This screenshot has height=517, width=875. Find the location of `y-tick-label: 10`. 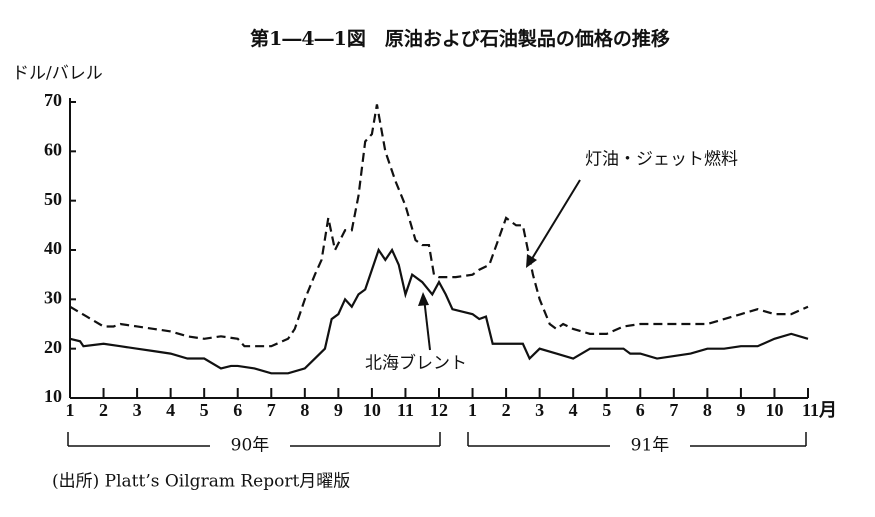

y-tick-label: 10 is located at coordinates (53, 396).